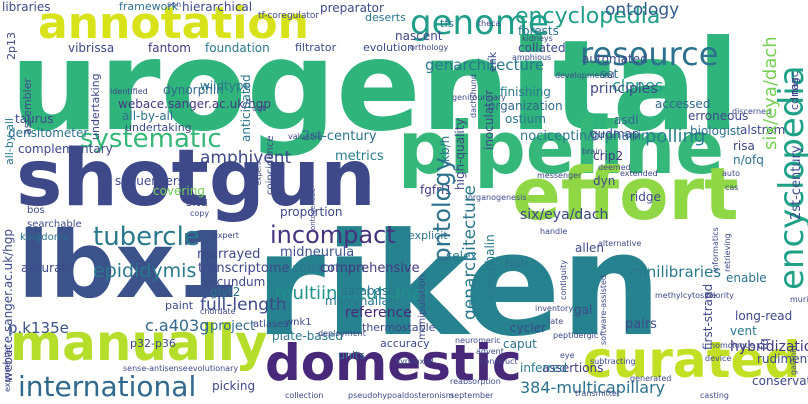 The width and height of the screenshot is (808, 404). I want to click on word-units: paint, so click(179, 305).